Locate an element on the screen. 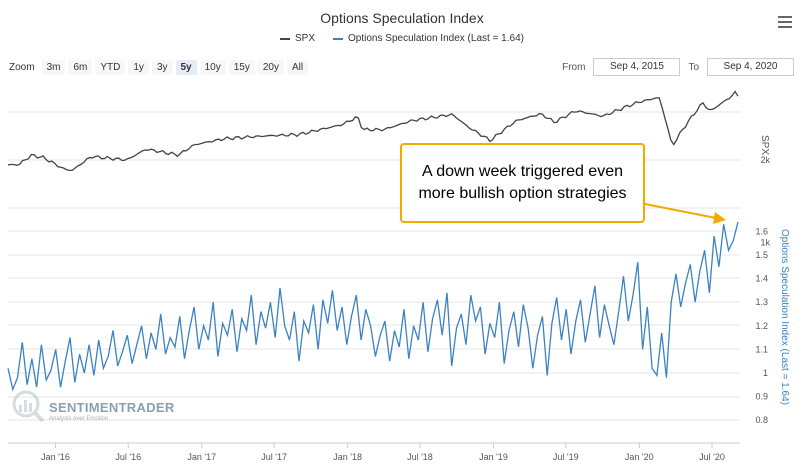 The image size is (804, 470). x-tick-label: Jul '17 is located at coordinates (274, 457).